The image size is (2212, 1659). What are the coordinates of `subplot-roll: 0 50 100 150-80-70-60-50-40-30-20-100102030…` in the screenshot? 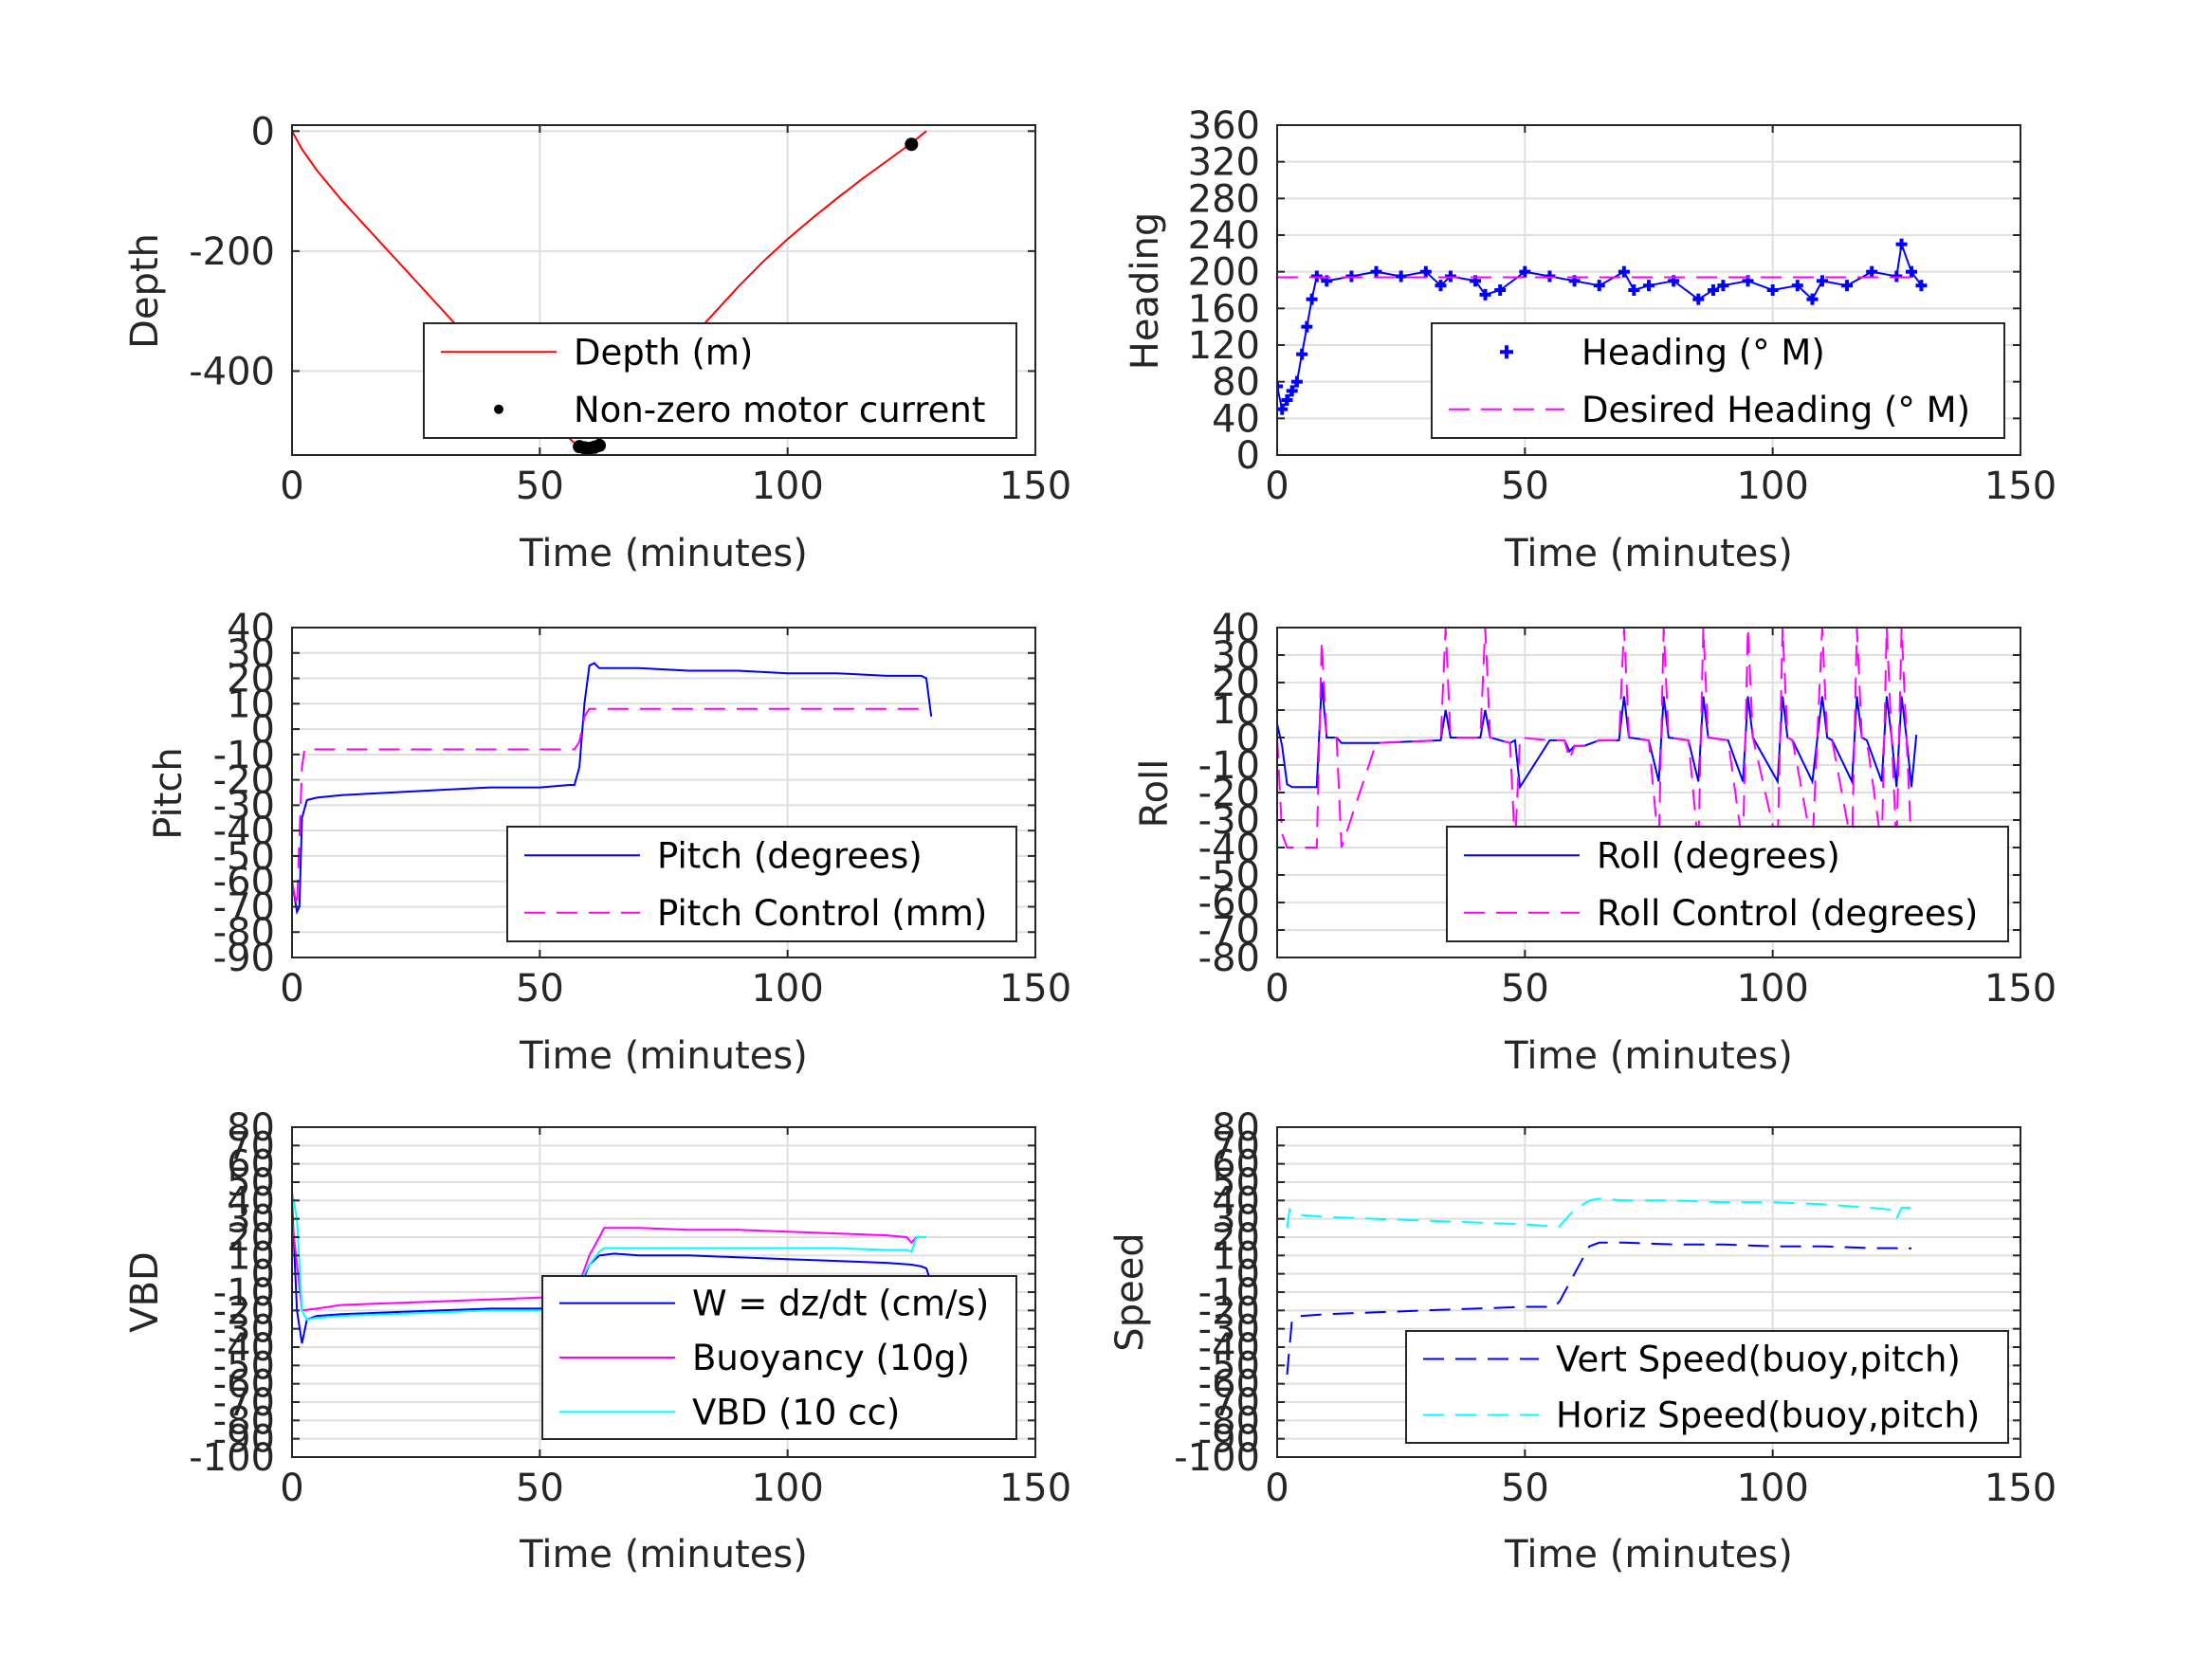 It's located at (1595, 842).